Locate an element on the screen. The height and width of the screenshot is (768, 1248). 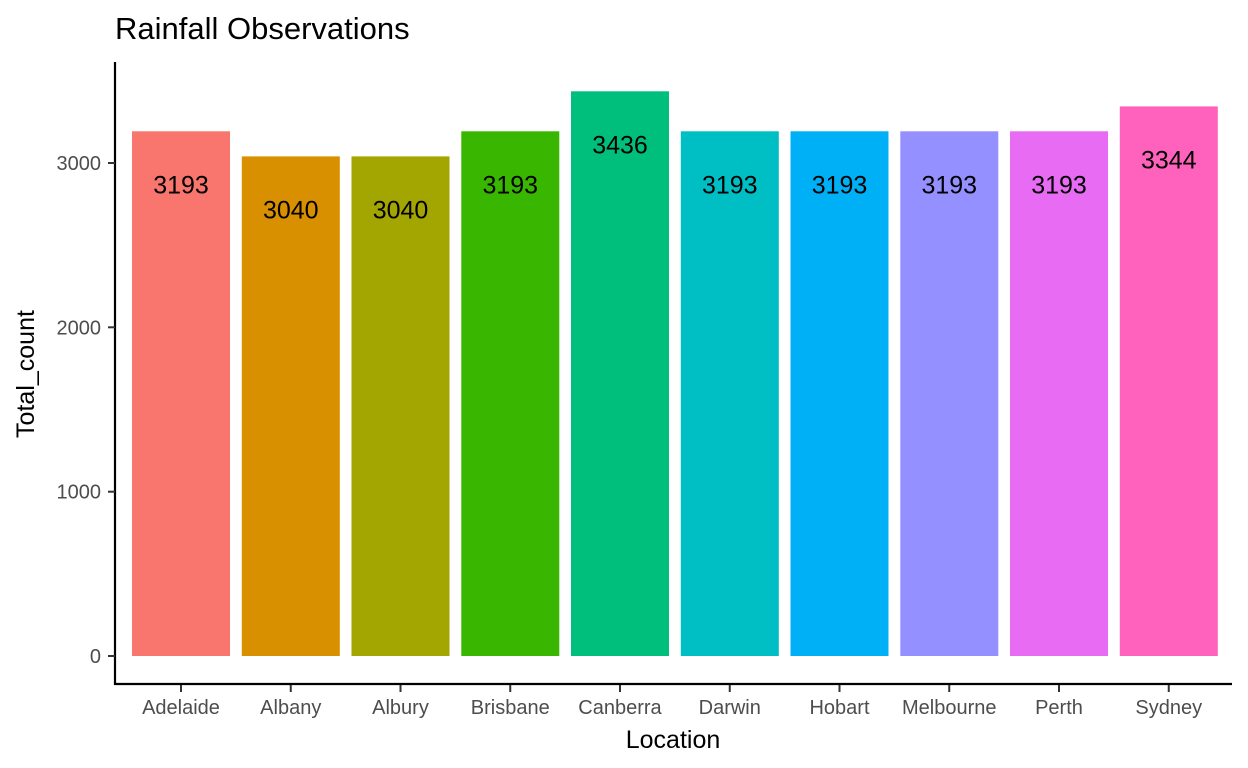
data-label-sydney: 3344 is located at coordinates (1169, 160).